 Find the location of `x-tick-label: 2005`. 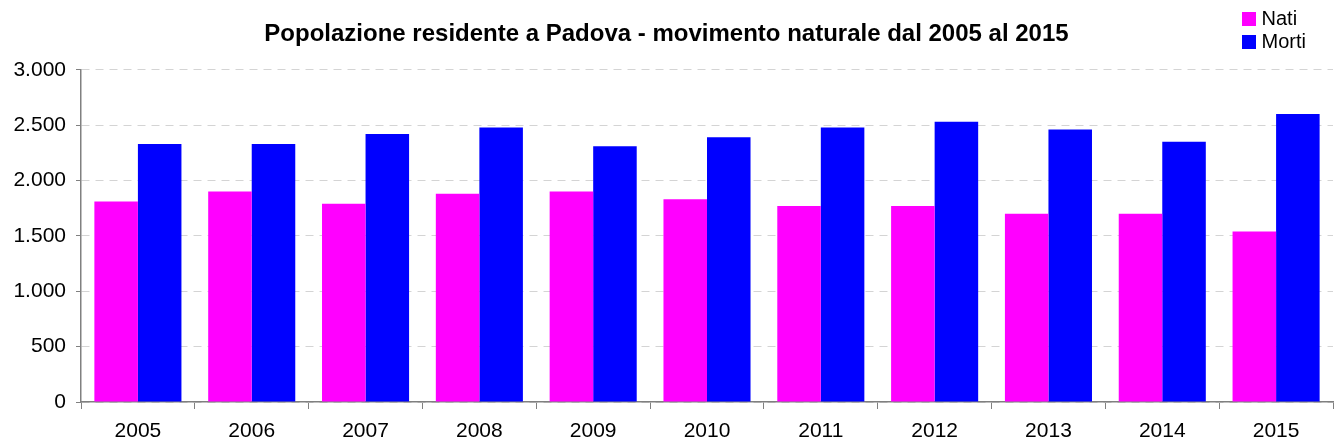

x-tick-label: 2005 is located at coordinates (138, 430).